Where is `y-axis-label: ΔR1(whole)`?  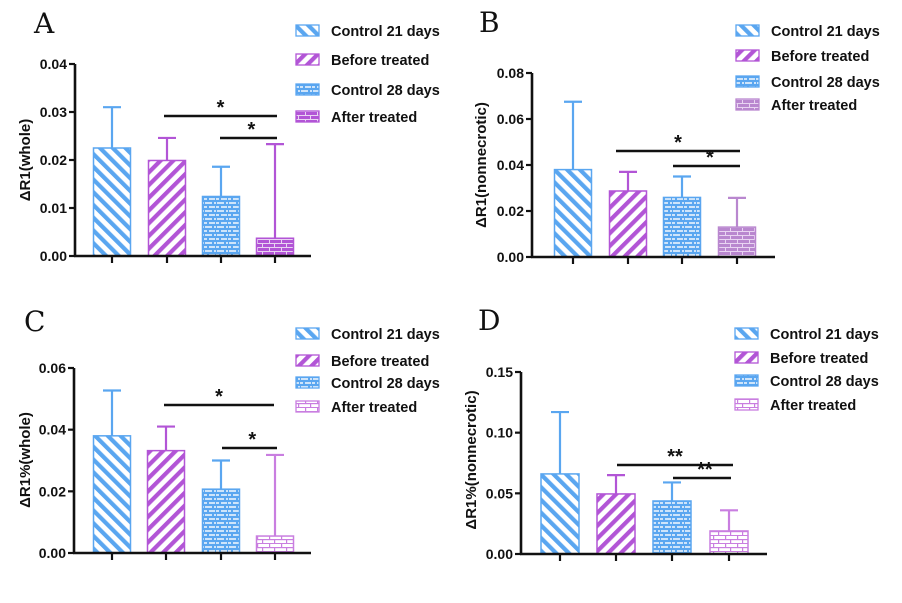
y-axis-label: ΔR1(whole) is located at coordinates (25, 160).